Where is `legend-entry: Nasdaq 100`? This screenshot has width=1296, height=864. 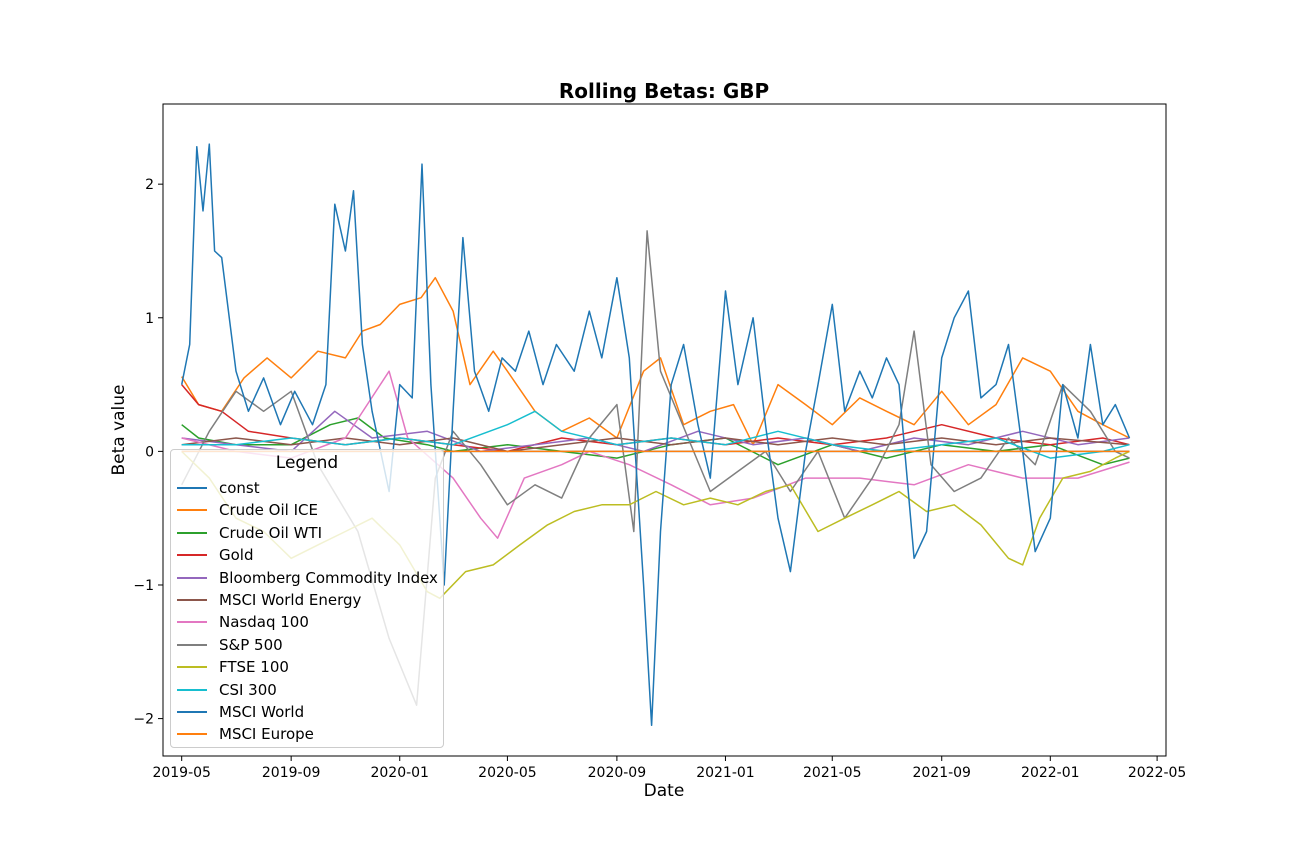 legend-entry: Nasdaq 100 is located at coordinates (243, 622).